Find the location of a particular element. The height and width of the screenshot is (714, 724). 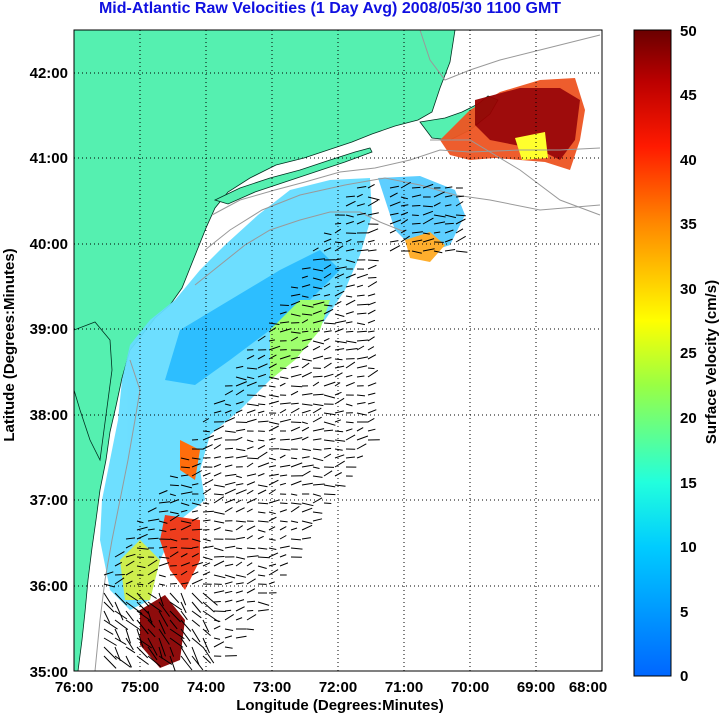

colorbar-tick: 45 is located at coordinates (688, 95).